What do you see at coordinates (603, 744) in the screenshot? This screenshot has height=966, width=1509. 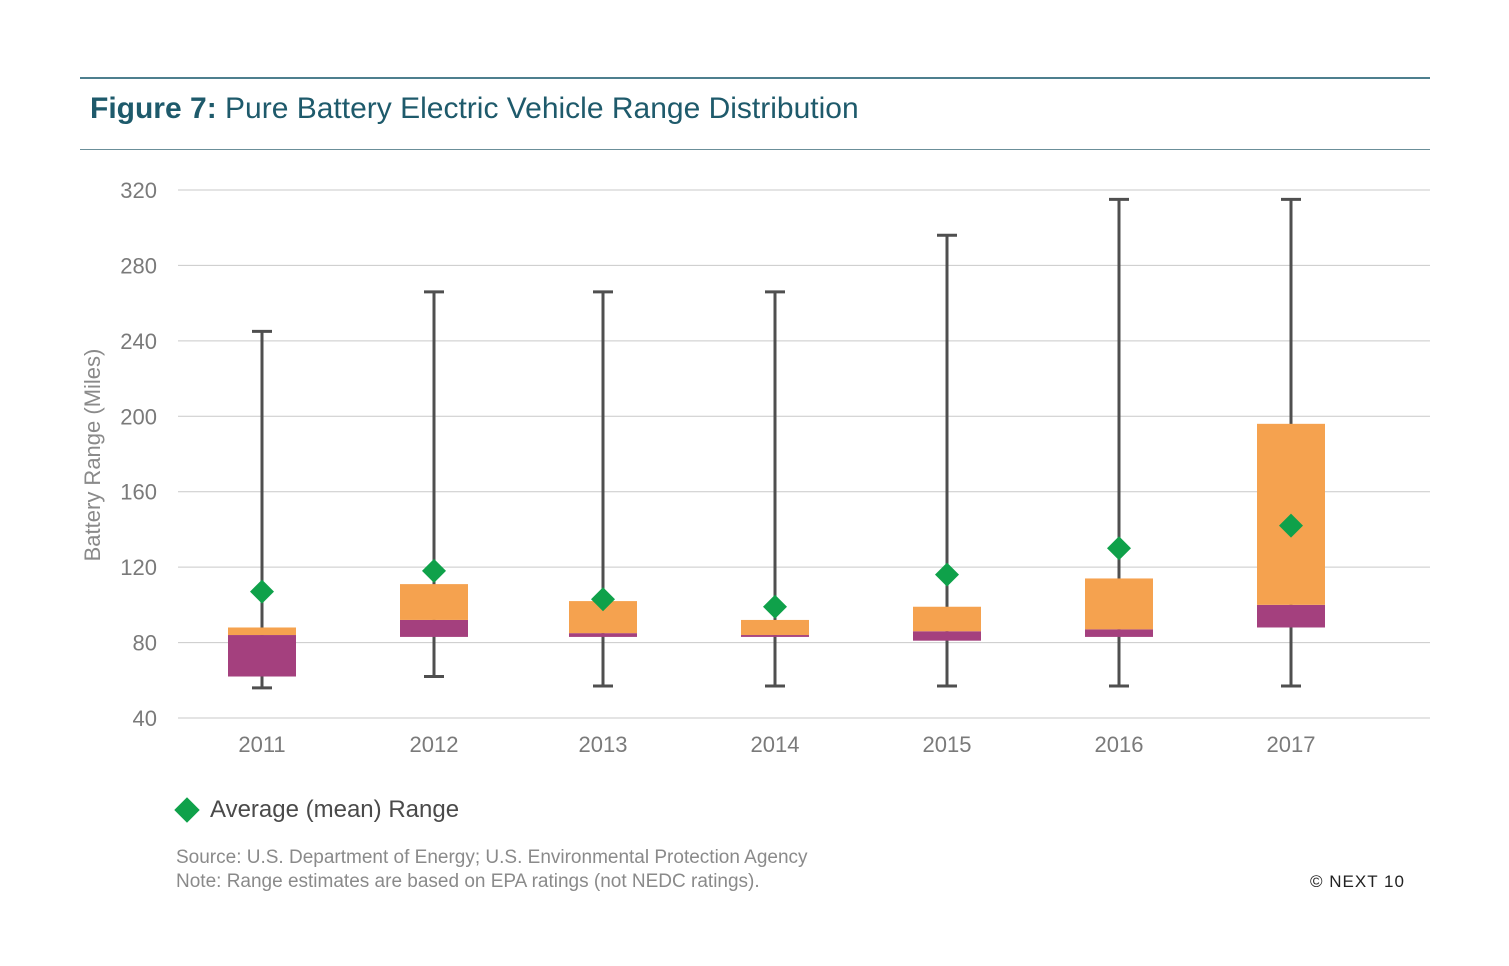 I see `x-tick-label: 2013` at bounding box center [603, 744].